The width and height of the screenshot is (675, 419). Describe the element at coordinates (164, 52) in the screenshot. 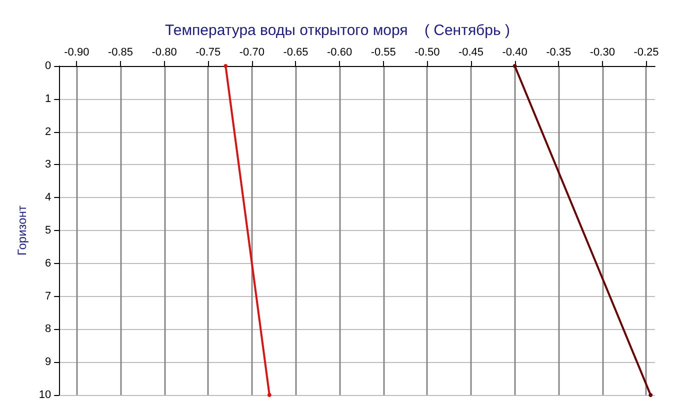

I see `x-tick-label: -0.80` at that location.